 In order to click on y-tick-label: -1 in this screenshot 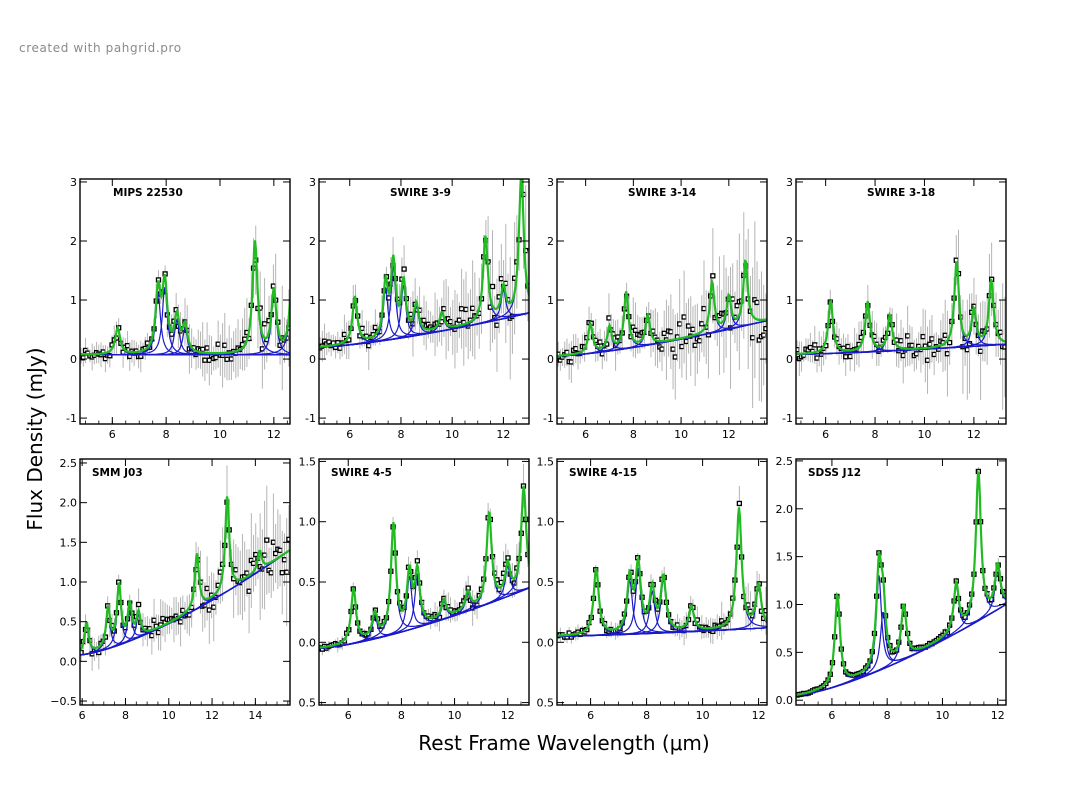, I will do `click(548, 418)`.